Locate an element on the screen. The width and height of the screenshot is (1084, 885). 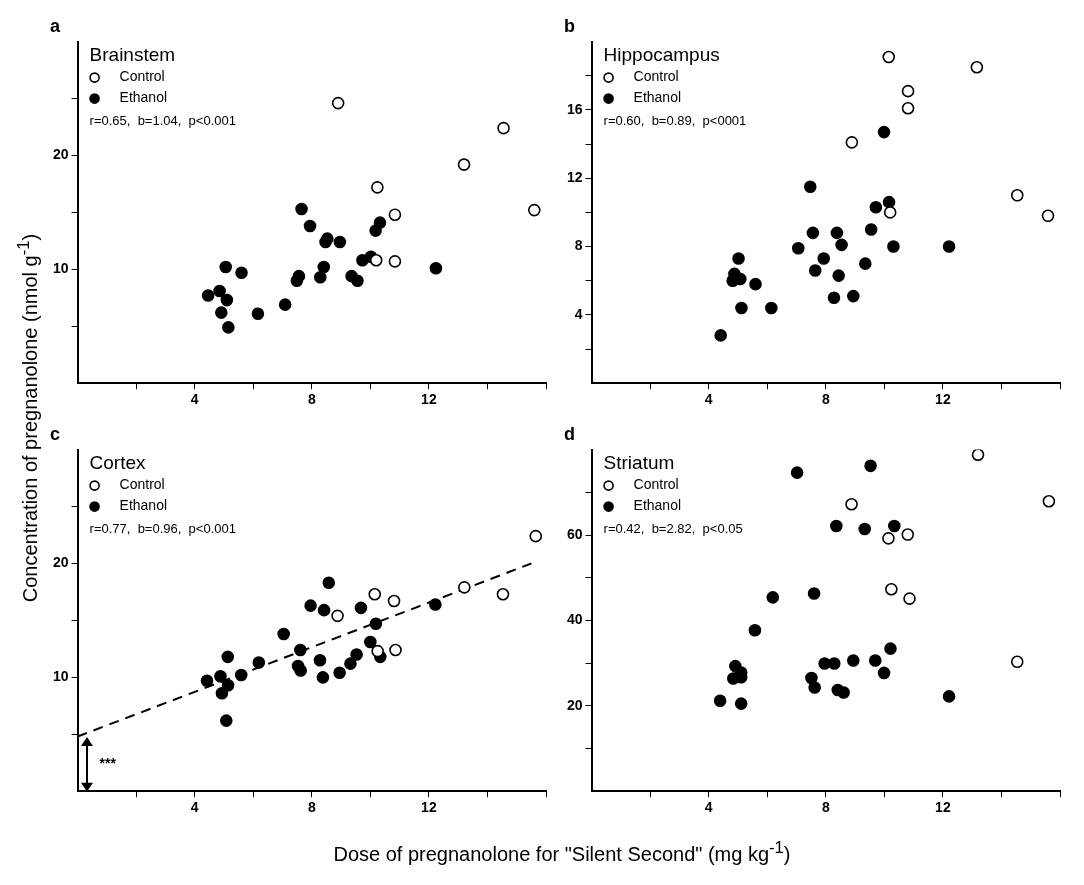
chart-title: d is located at coordinates (569, 433).